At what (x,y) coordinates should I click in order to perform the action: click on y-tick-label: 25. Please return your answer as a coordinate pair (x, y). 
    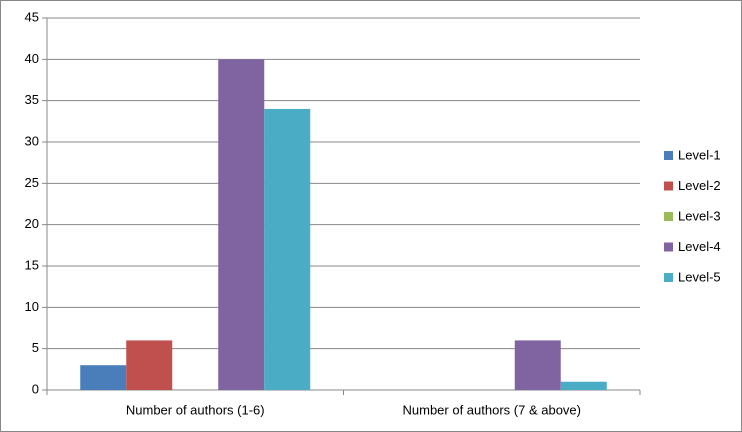
    Looking at the image, I should click on (32, 182).